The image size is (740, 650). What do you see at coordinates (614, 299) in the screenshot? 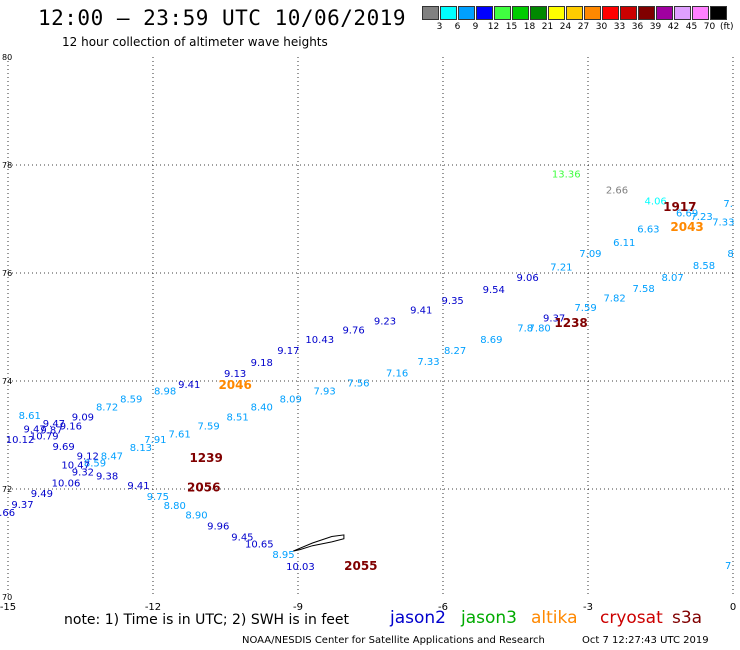
I see `swh-value: 7.82` at bounding box center [614, 299].